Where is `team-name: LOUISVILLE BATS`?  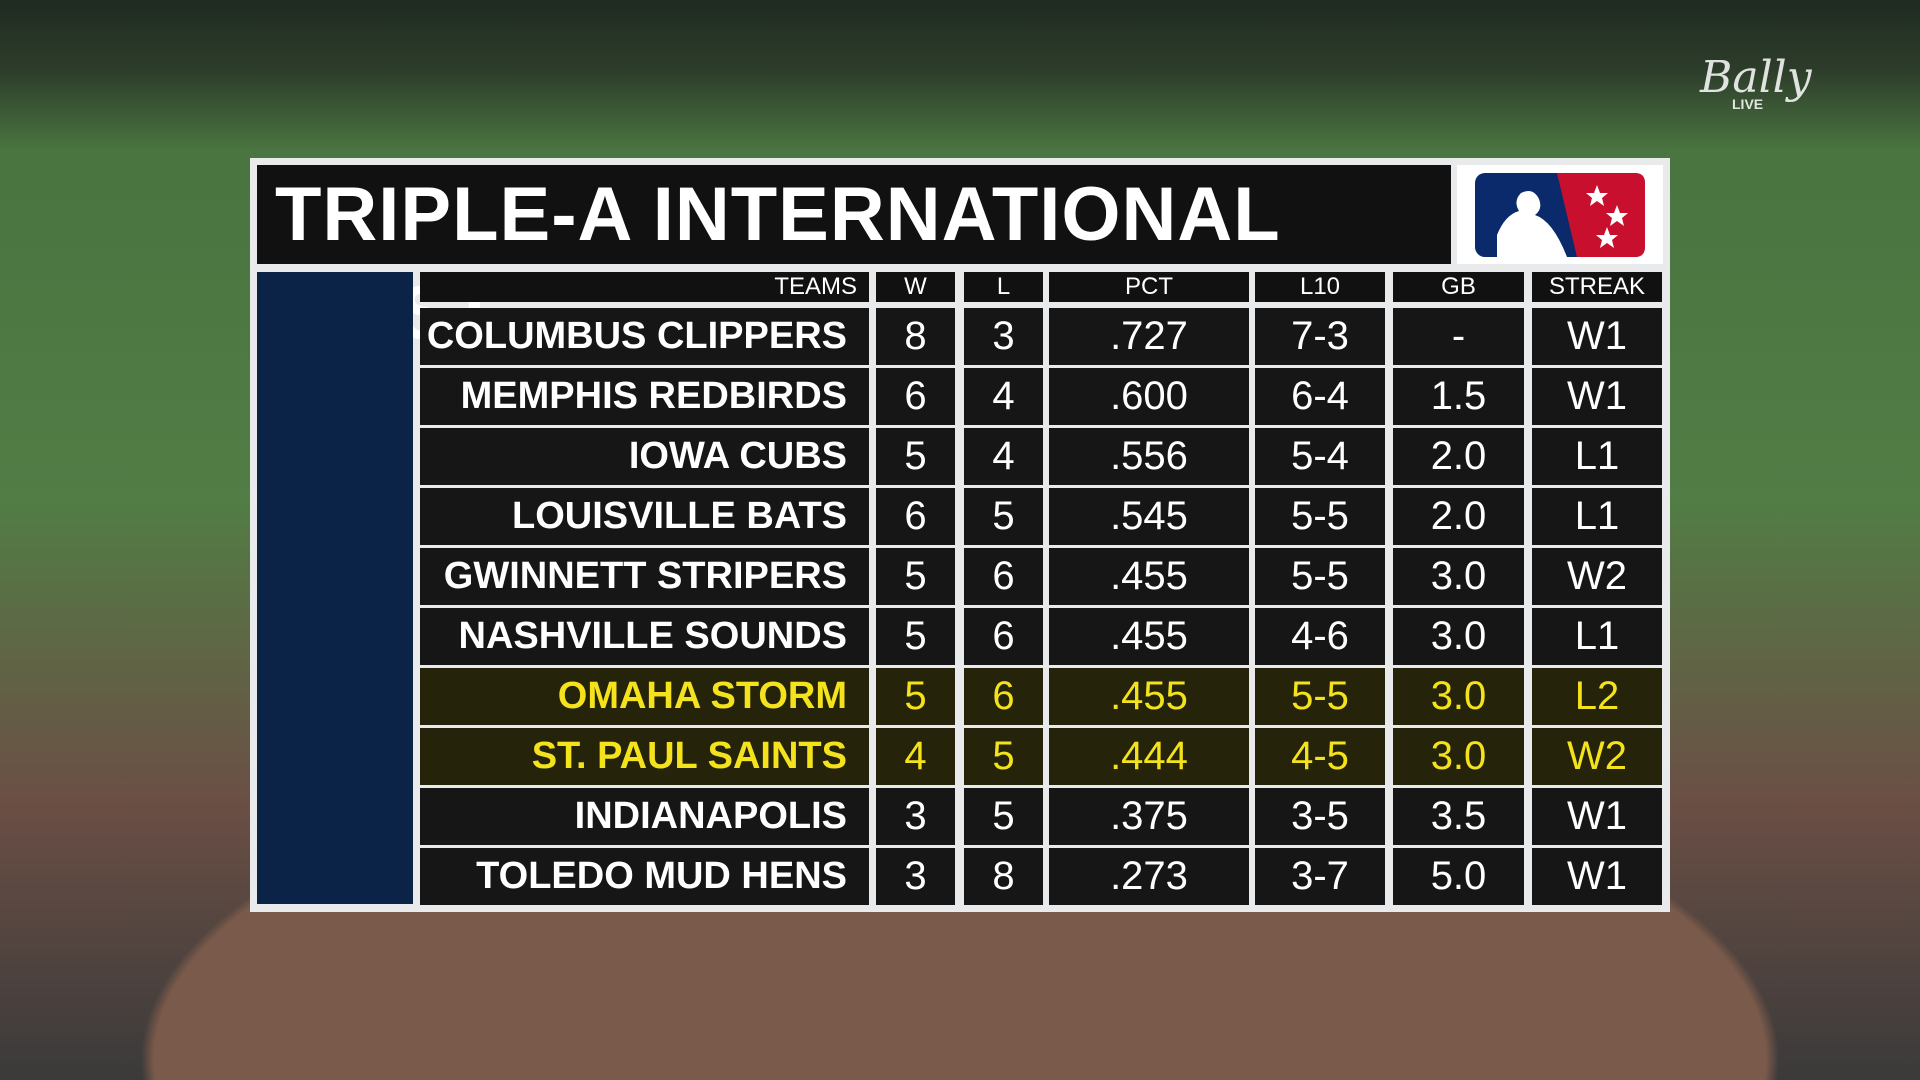
team-name: LOUISVILLE BATS is located at coordinates (644, 516).